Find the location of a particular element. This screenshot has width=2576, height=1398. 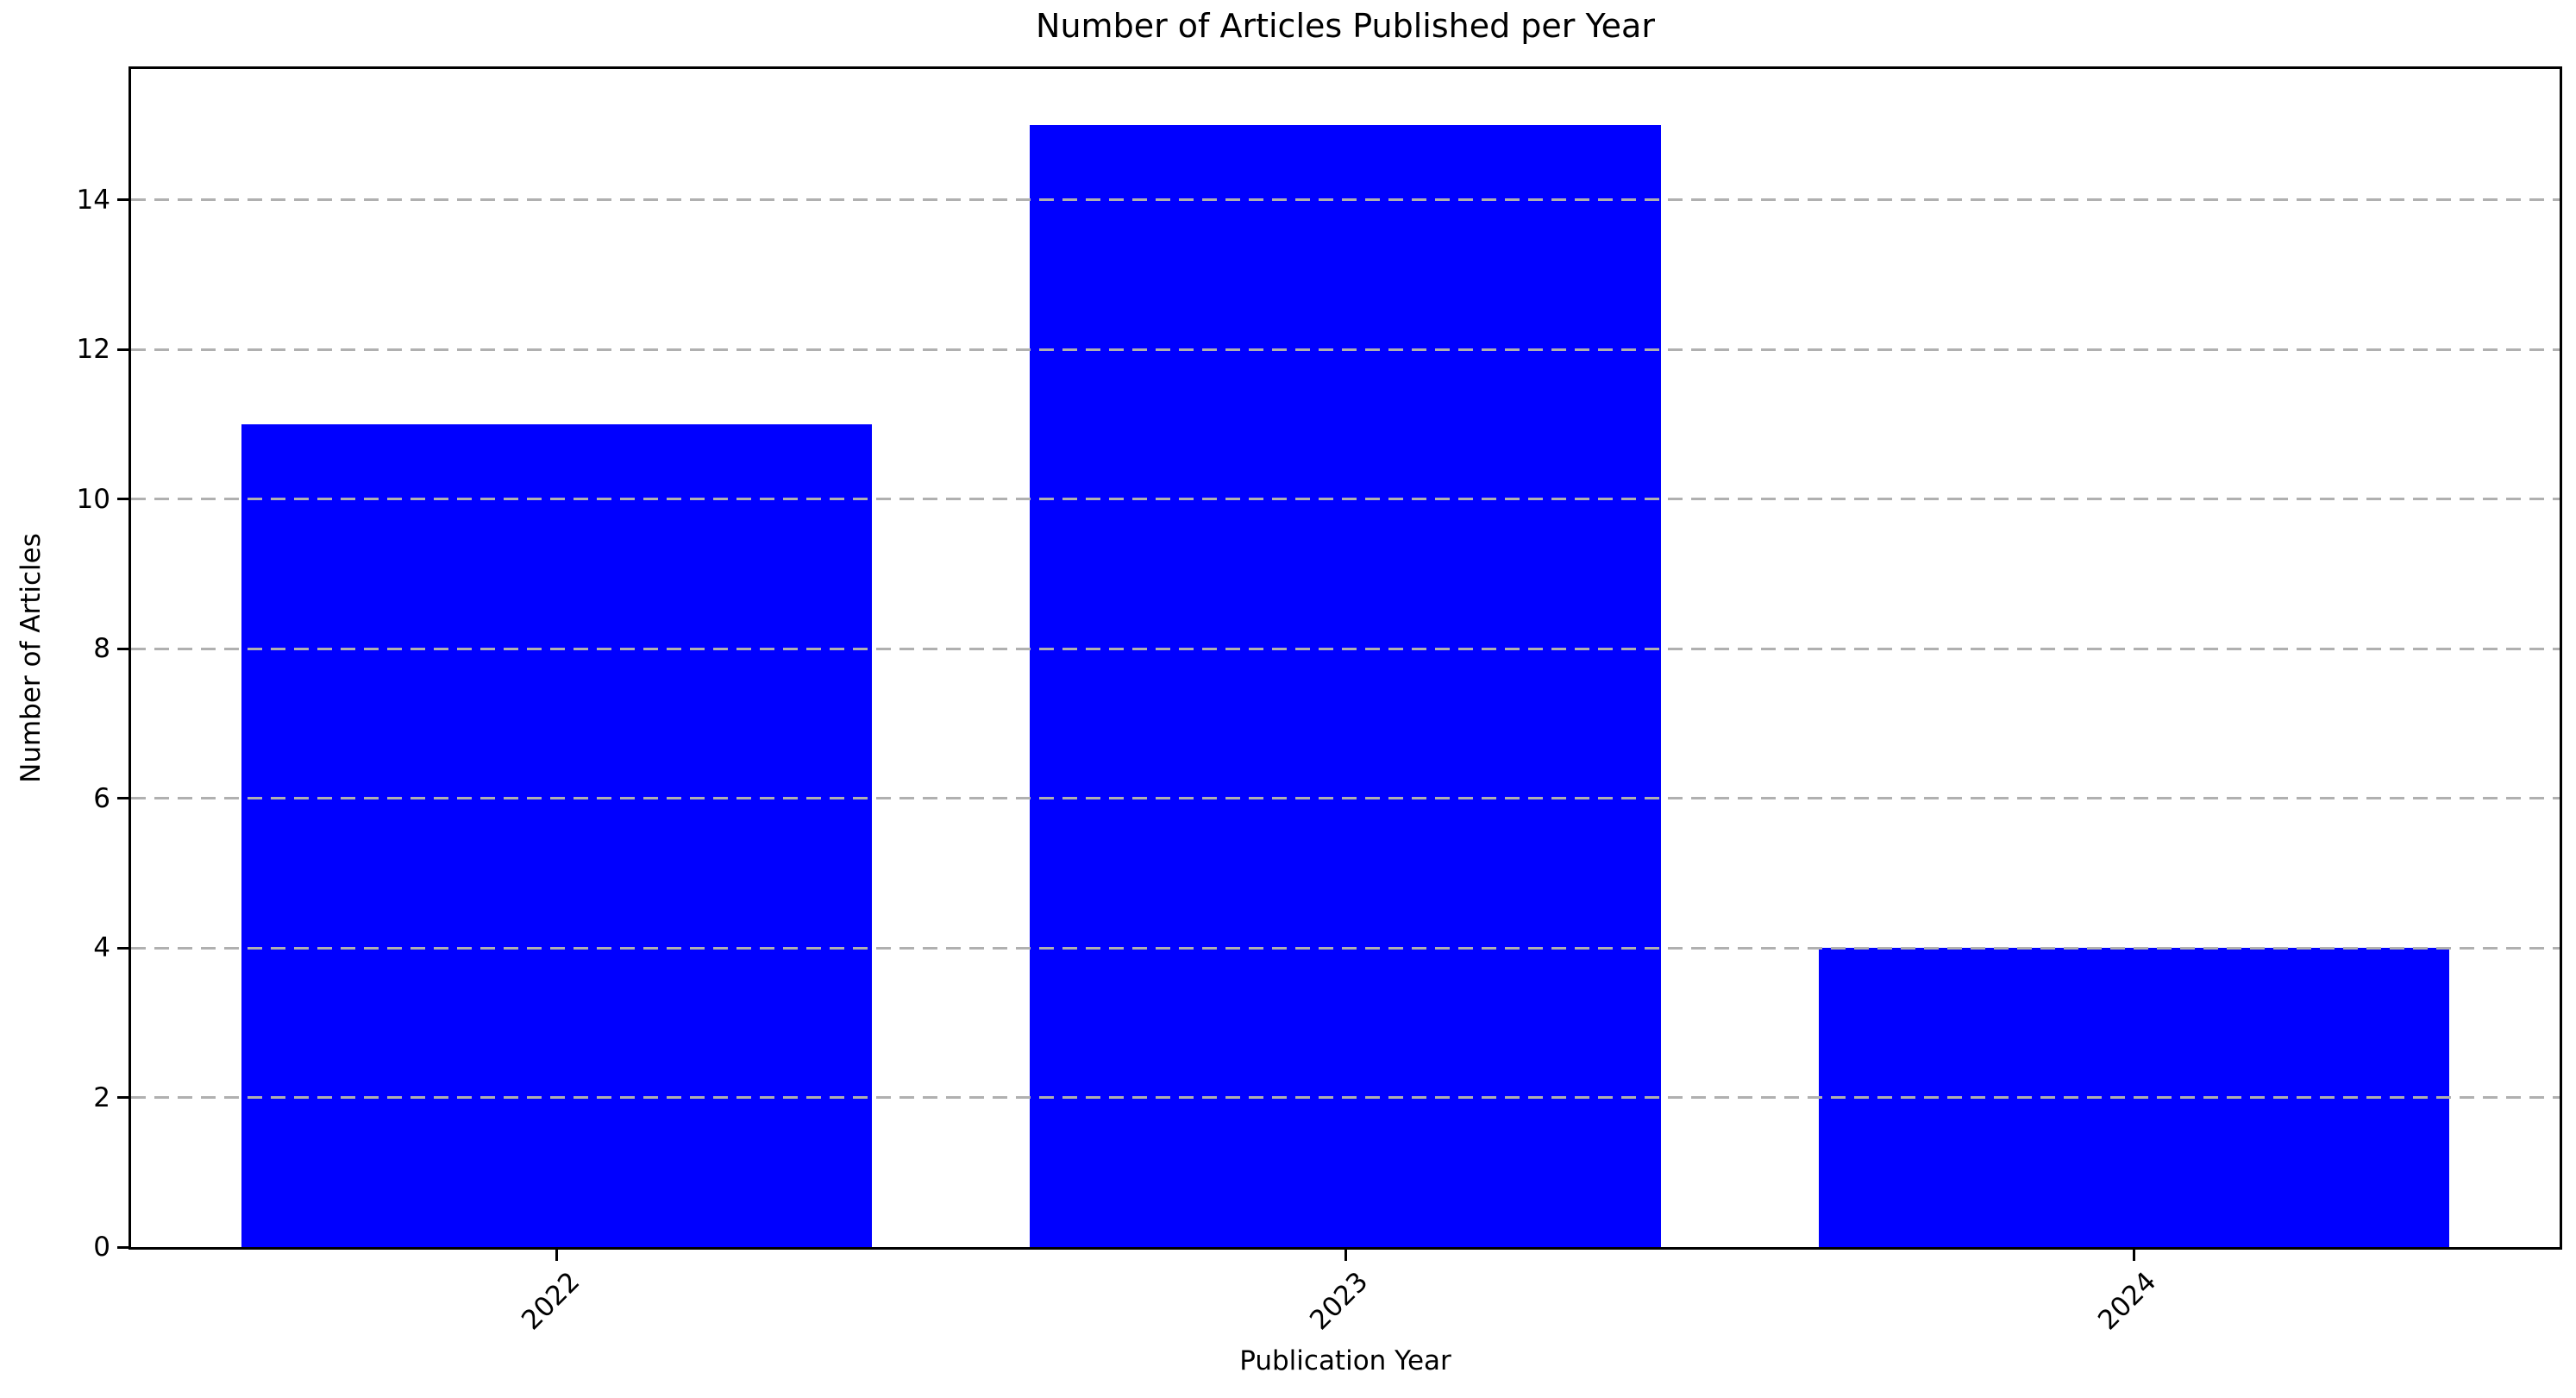

x-tick-label-2022: 2022 is located at coordinates (550, 1301).